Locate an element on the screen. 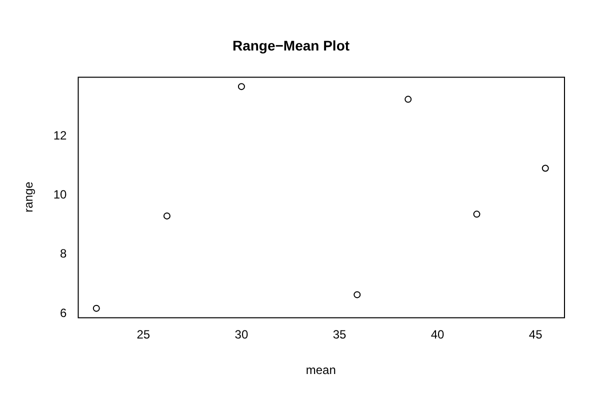  x-tick-label: 30 is located at coordinates (241, 335).